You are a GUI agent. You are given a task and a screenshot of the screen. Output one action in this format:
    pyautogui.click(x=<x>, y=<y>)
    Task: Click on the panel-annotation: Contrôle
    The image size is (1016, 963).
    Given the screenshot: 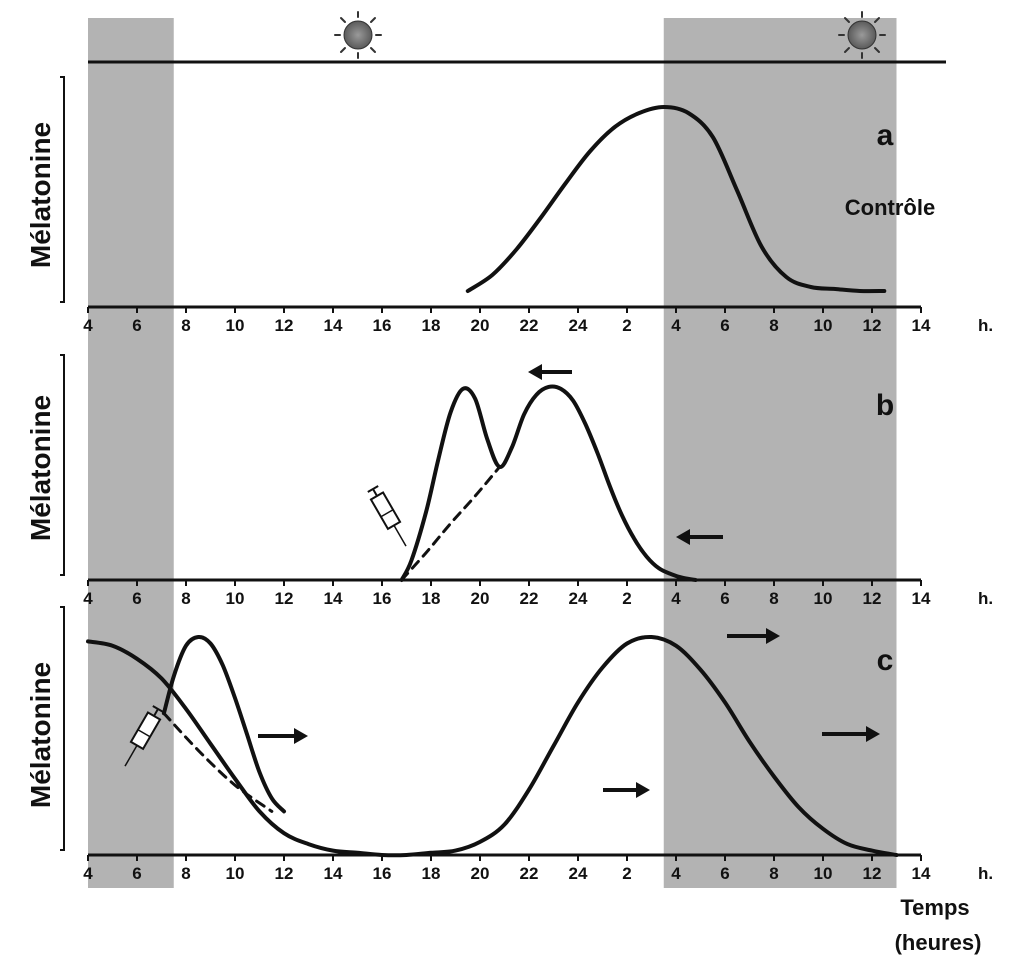 What is the action you would take?
    pyautogui.click(x=890, y=207)
    